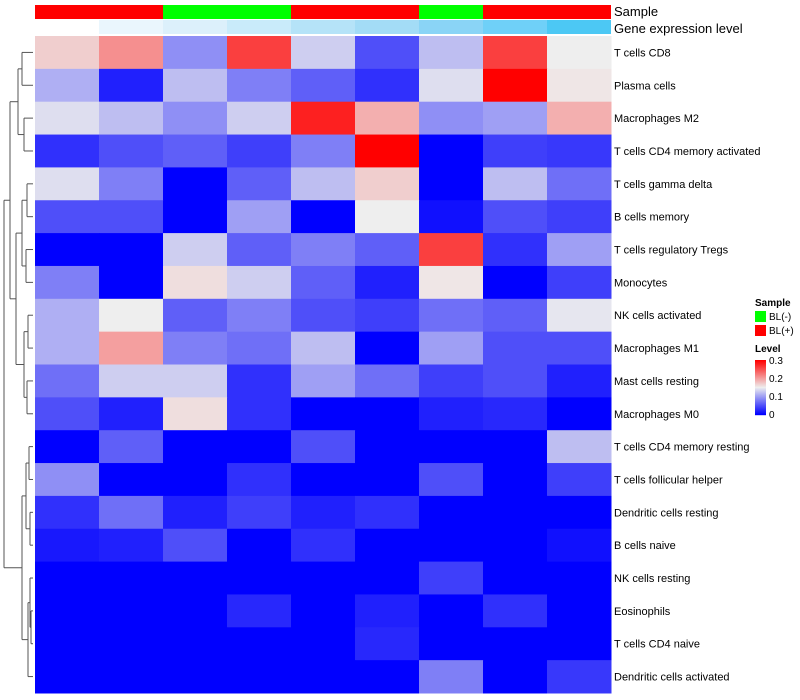  Describe the element at coordinates (666, 513) in the screenshot. I see `row-label: Dendritic cells resting` at that location.